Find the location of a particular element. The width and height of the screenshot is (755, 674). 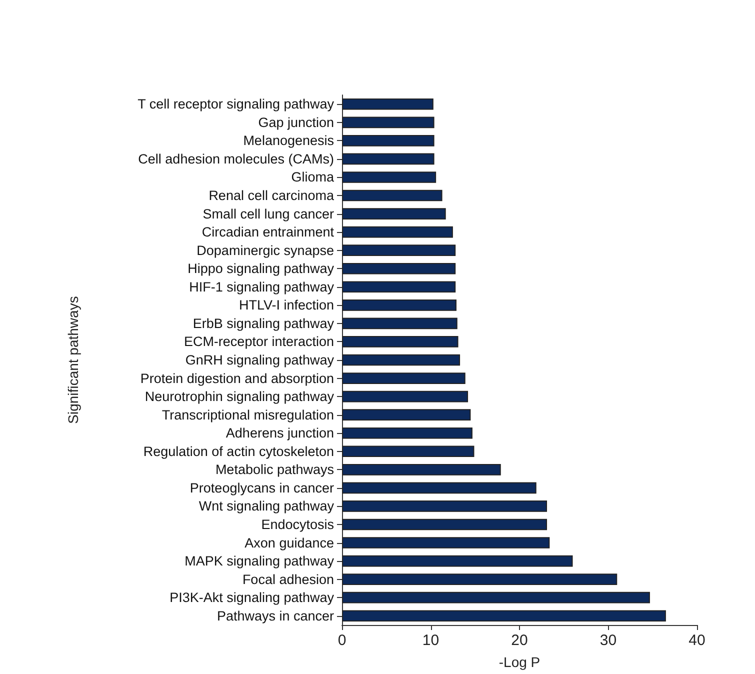

y-tick-label: PI3K-Akt signaling pathway is located at coordinates (252, 598).